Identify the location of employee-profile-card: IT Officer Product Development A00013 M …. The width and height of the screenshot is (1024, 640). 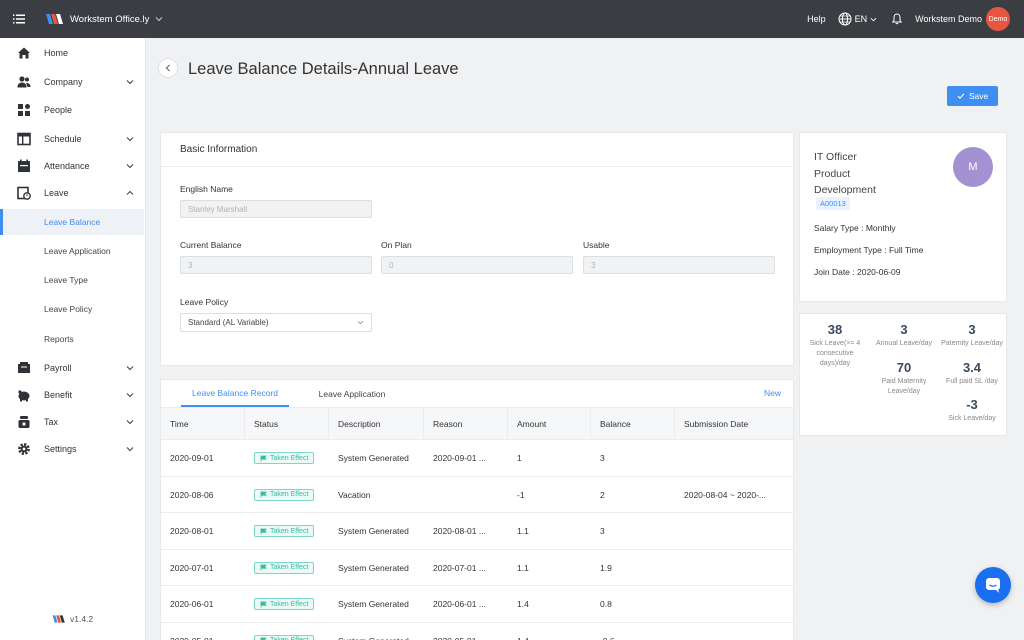
(903, 217).